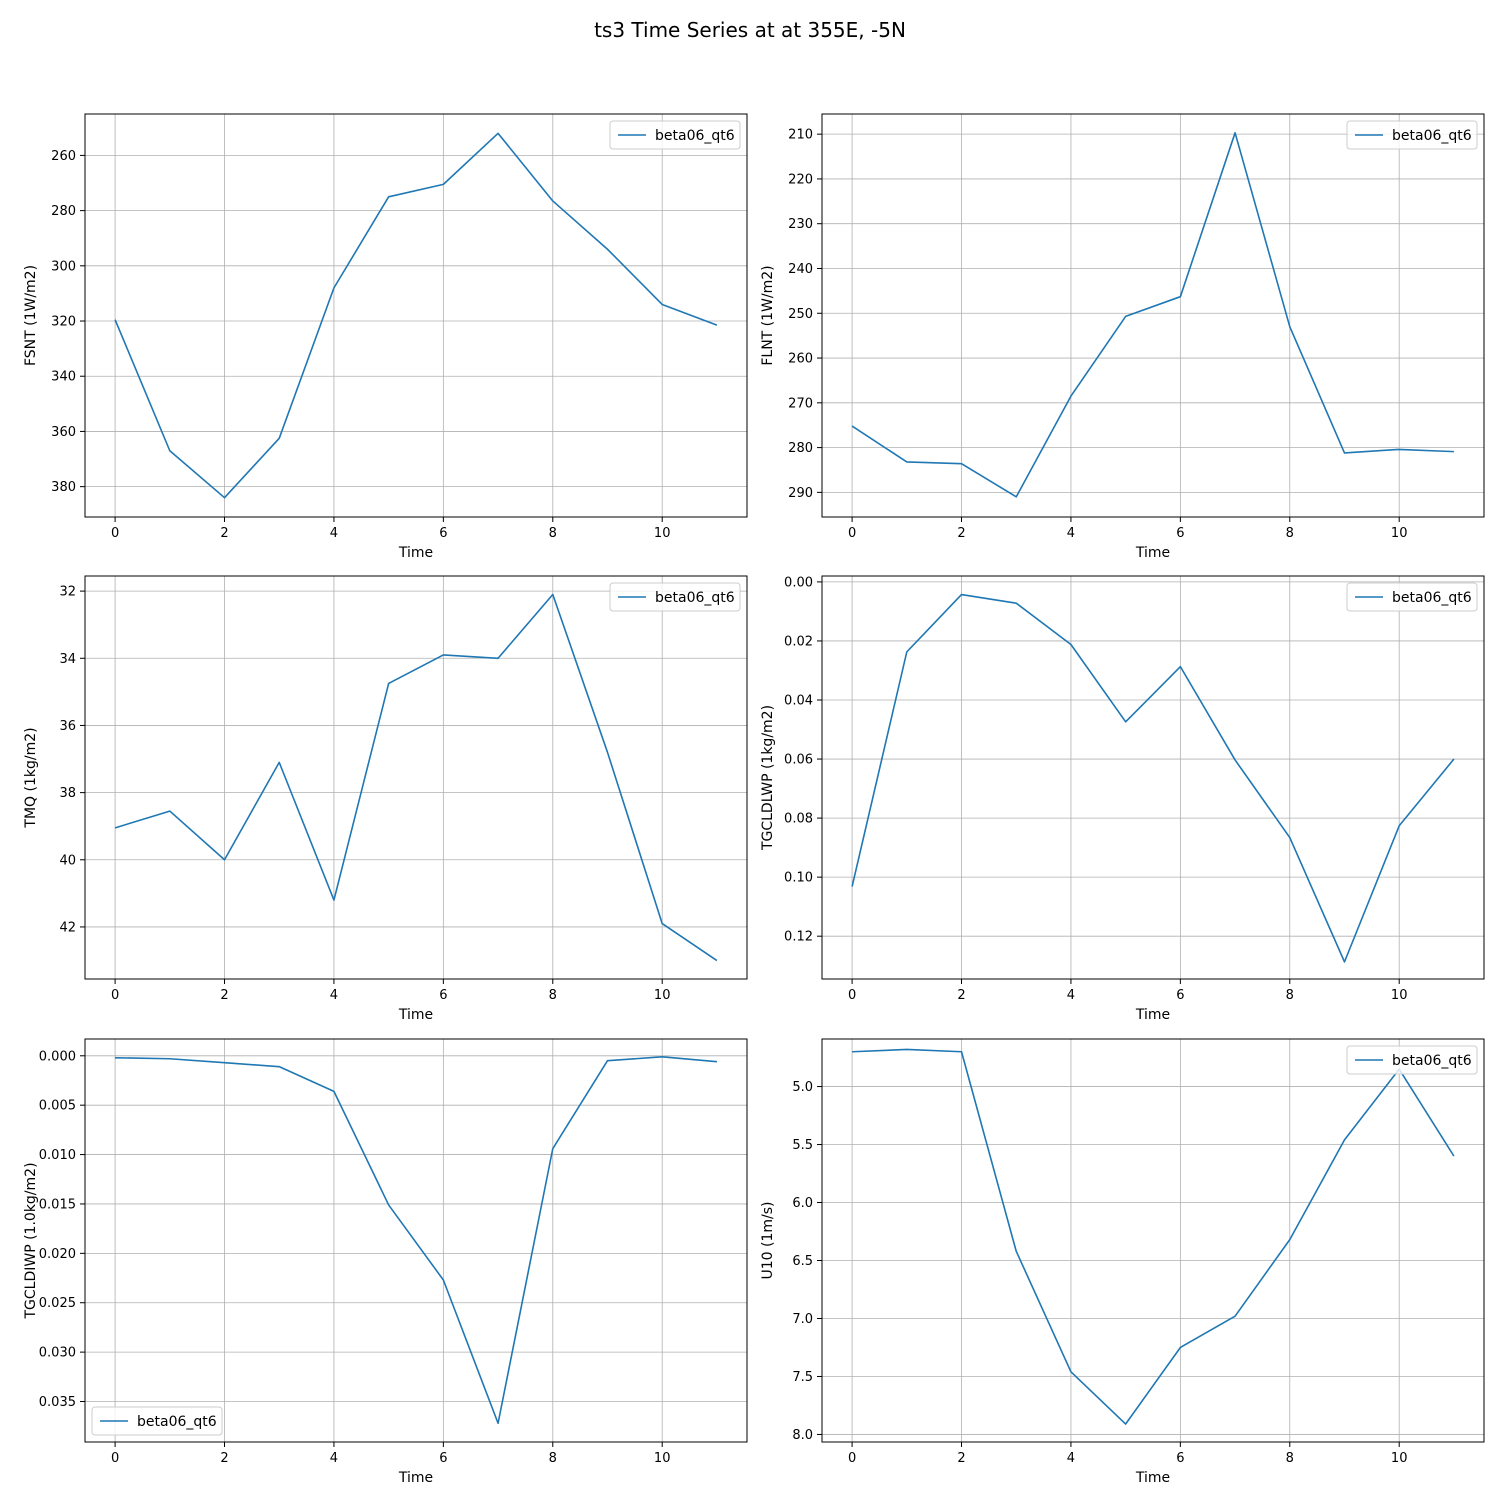 This screenshot has width=1500, height=1500. What do you see at coordinates (798, 819) in the screenshot?
I see `y-tick-label: 0.08` at bounding box center [798, 819].